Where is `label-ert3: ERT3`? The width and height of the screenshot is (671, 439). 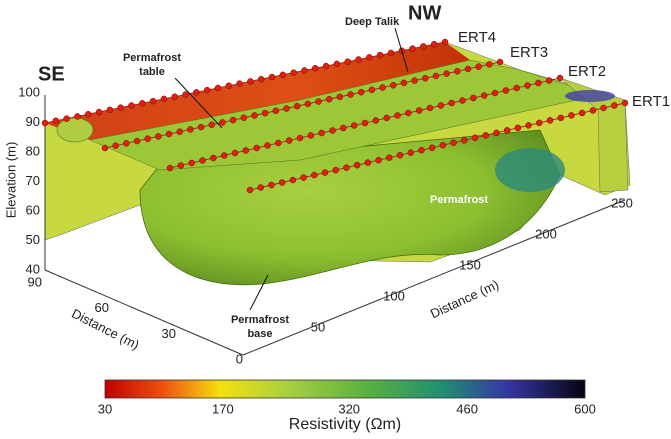 label-ert3: ERT3 is located at coordinates (529, 52).